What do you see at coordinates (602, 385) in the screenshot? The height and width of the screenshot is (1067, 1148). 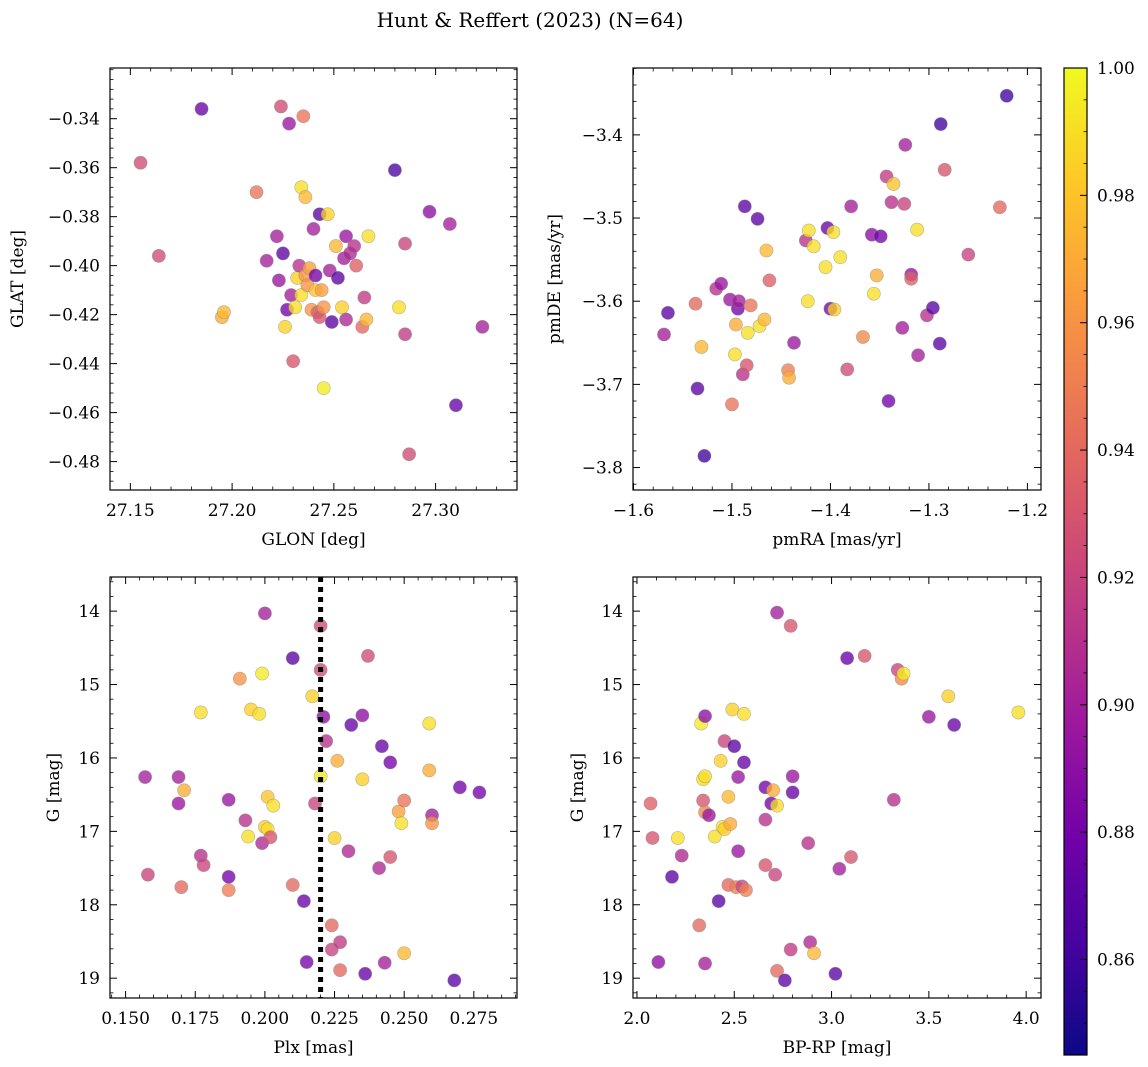 I see `y-tick-label: −3.7` at bounding box center [602, 385].